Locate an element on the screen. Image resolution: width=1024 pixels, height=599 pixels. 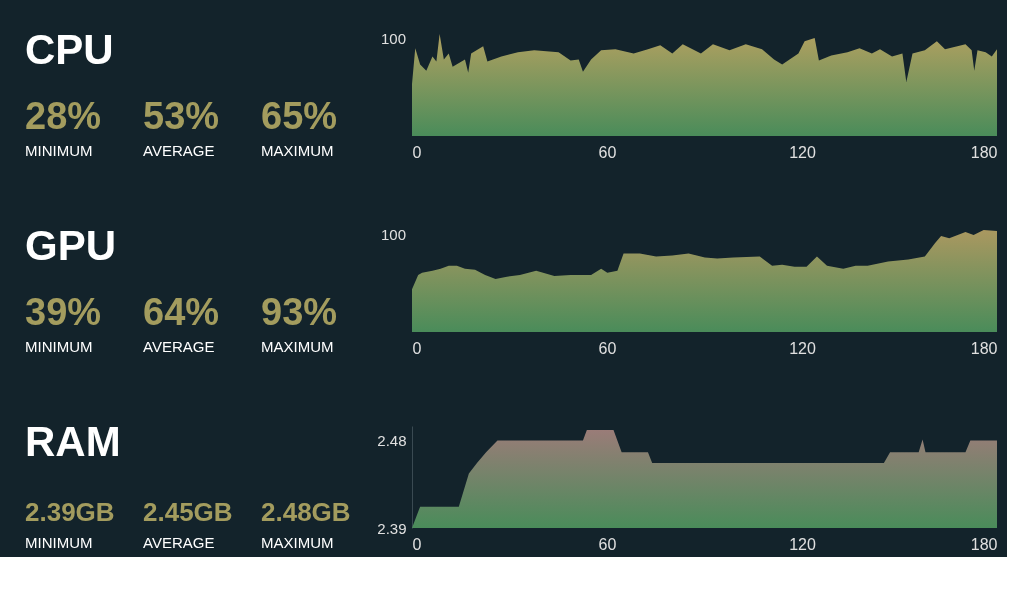
y-tick-label: 2.48 is located at coordinates (392, 441).